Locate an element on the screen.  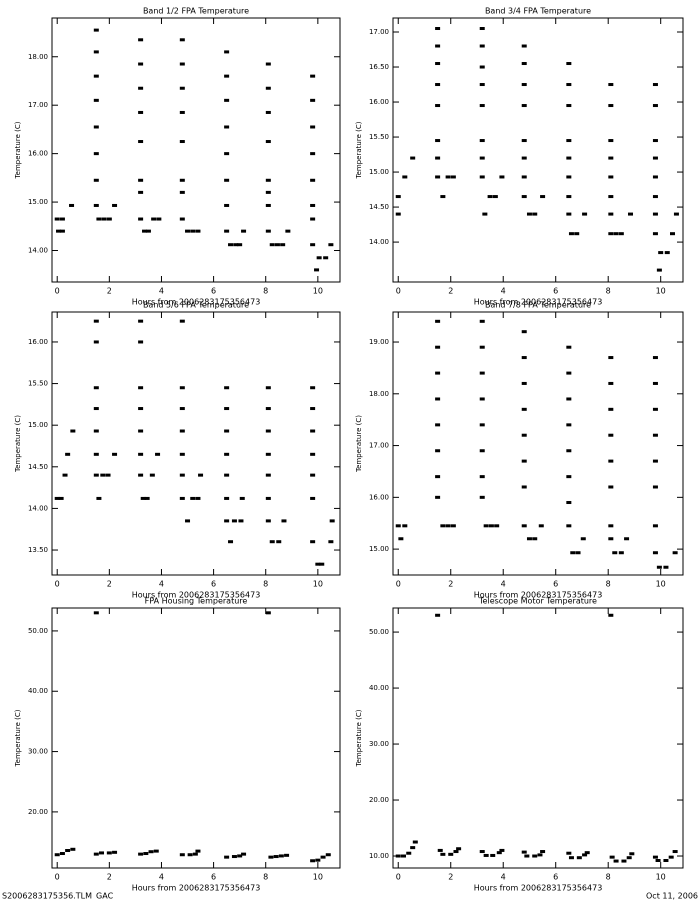
plot-frame is located at coordinates (538, 150).